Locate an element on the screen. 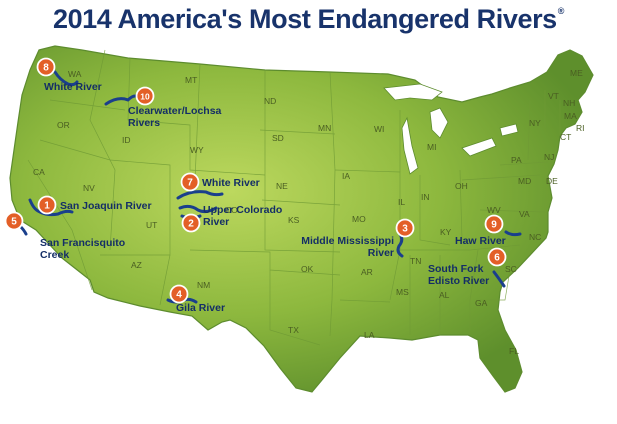 The image size is (617, 424). river-label-10: Rivers is located at coordinates (144, 123).